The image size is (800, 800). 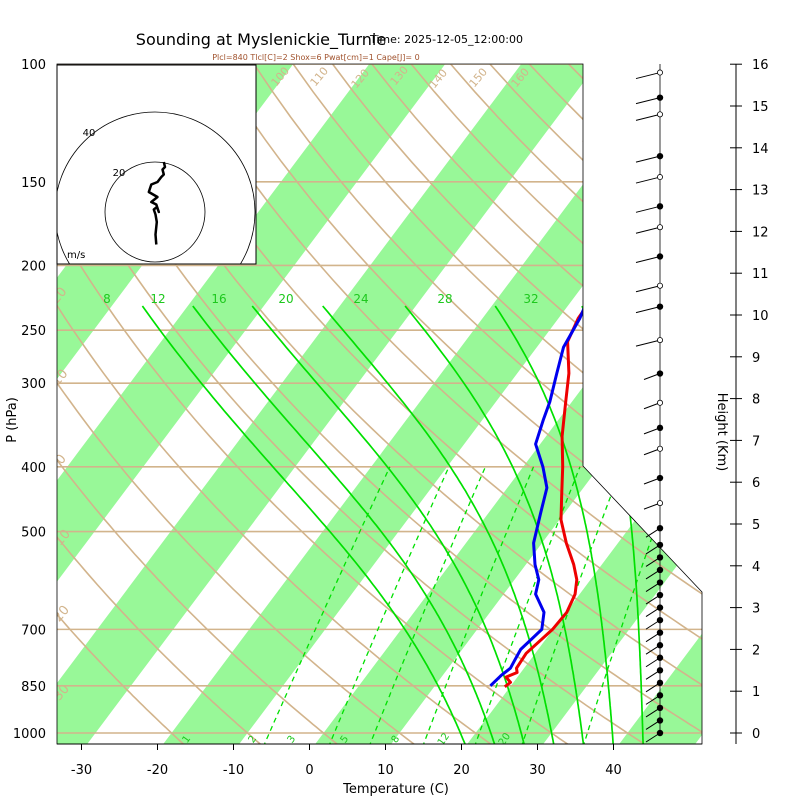 I want to click on pressure-tick-label: 250, so click(x=33, y=331).